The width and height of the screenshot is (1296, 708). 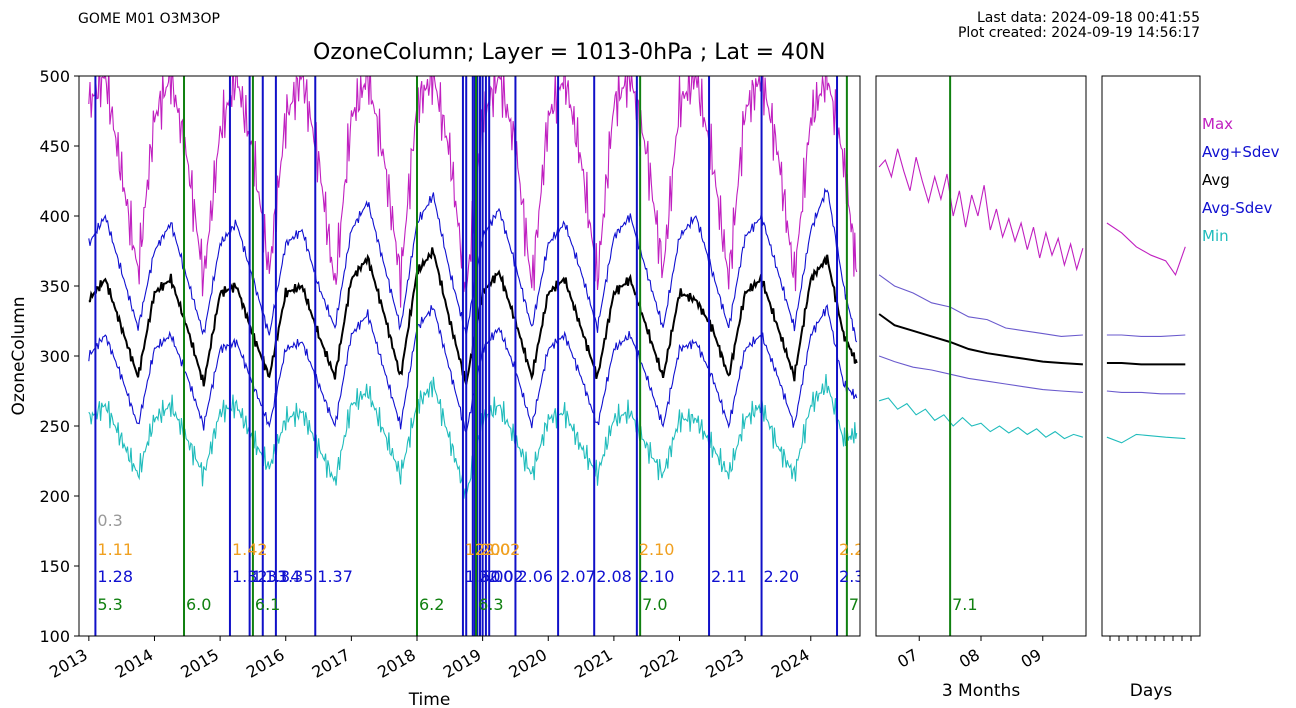 What do you see at coordinates (1215, 236) in the screenshot?
I see `legend-item-min: Min` at bounding box center [1215, 236].